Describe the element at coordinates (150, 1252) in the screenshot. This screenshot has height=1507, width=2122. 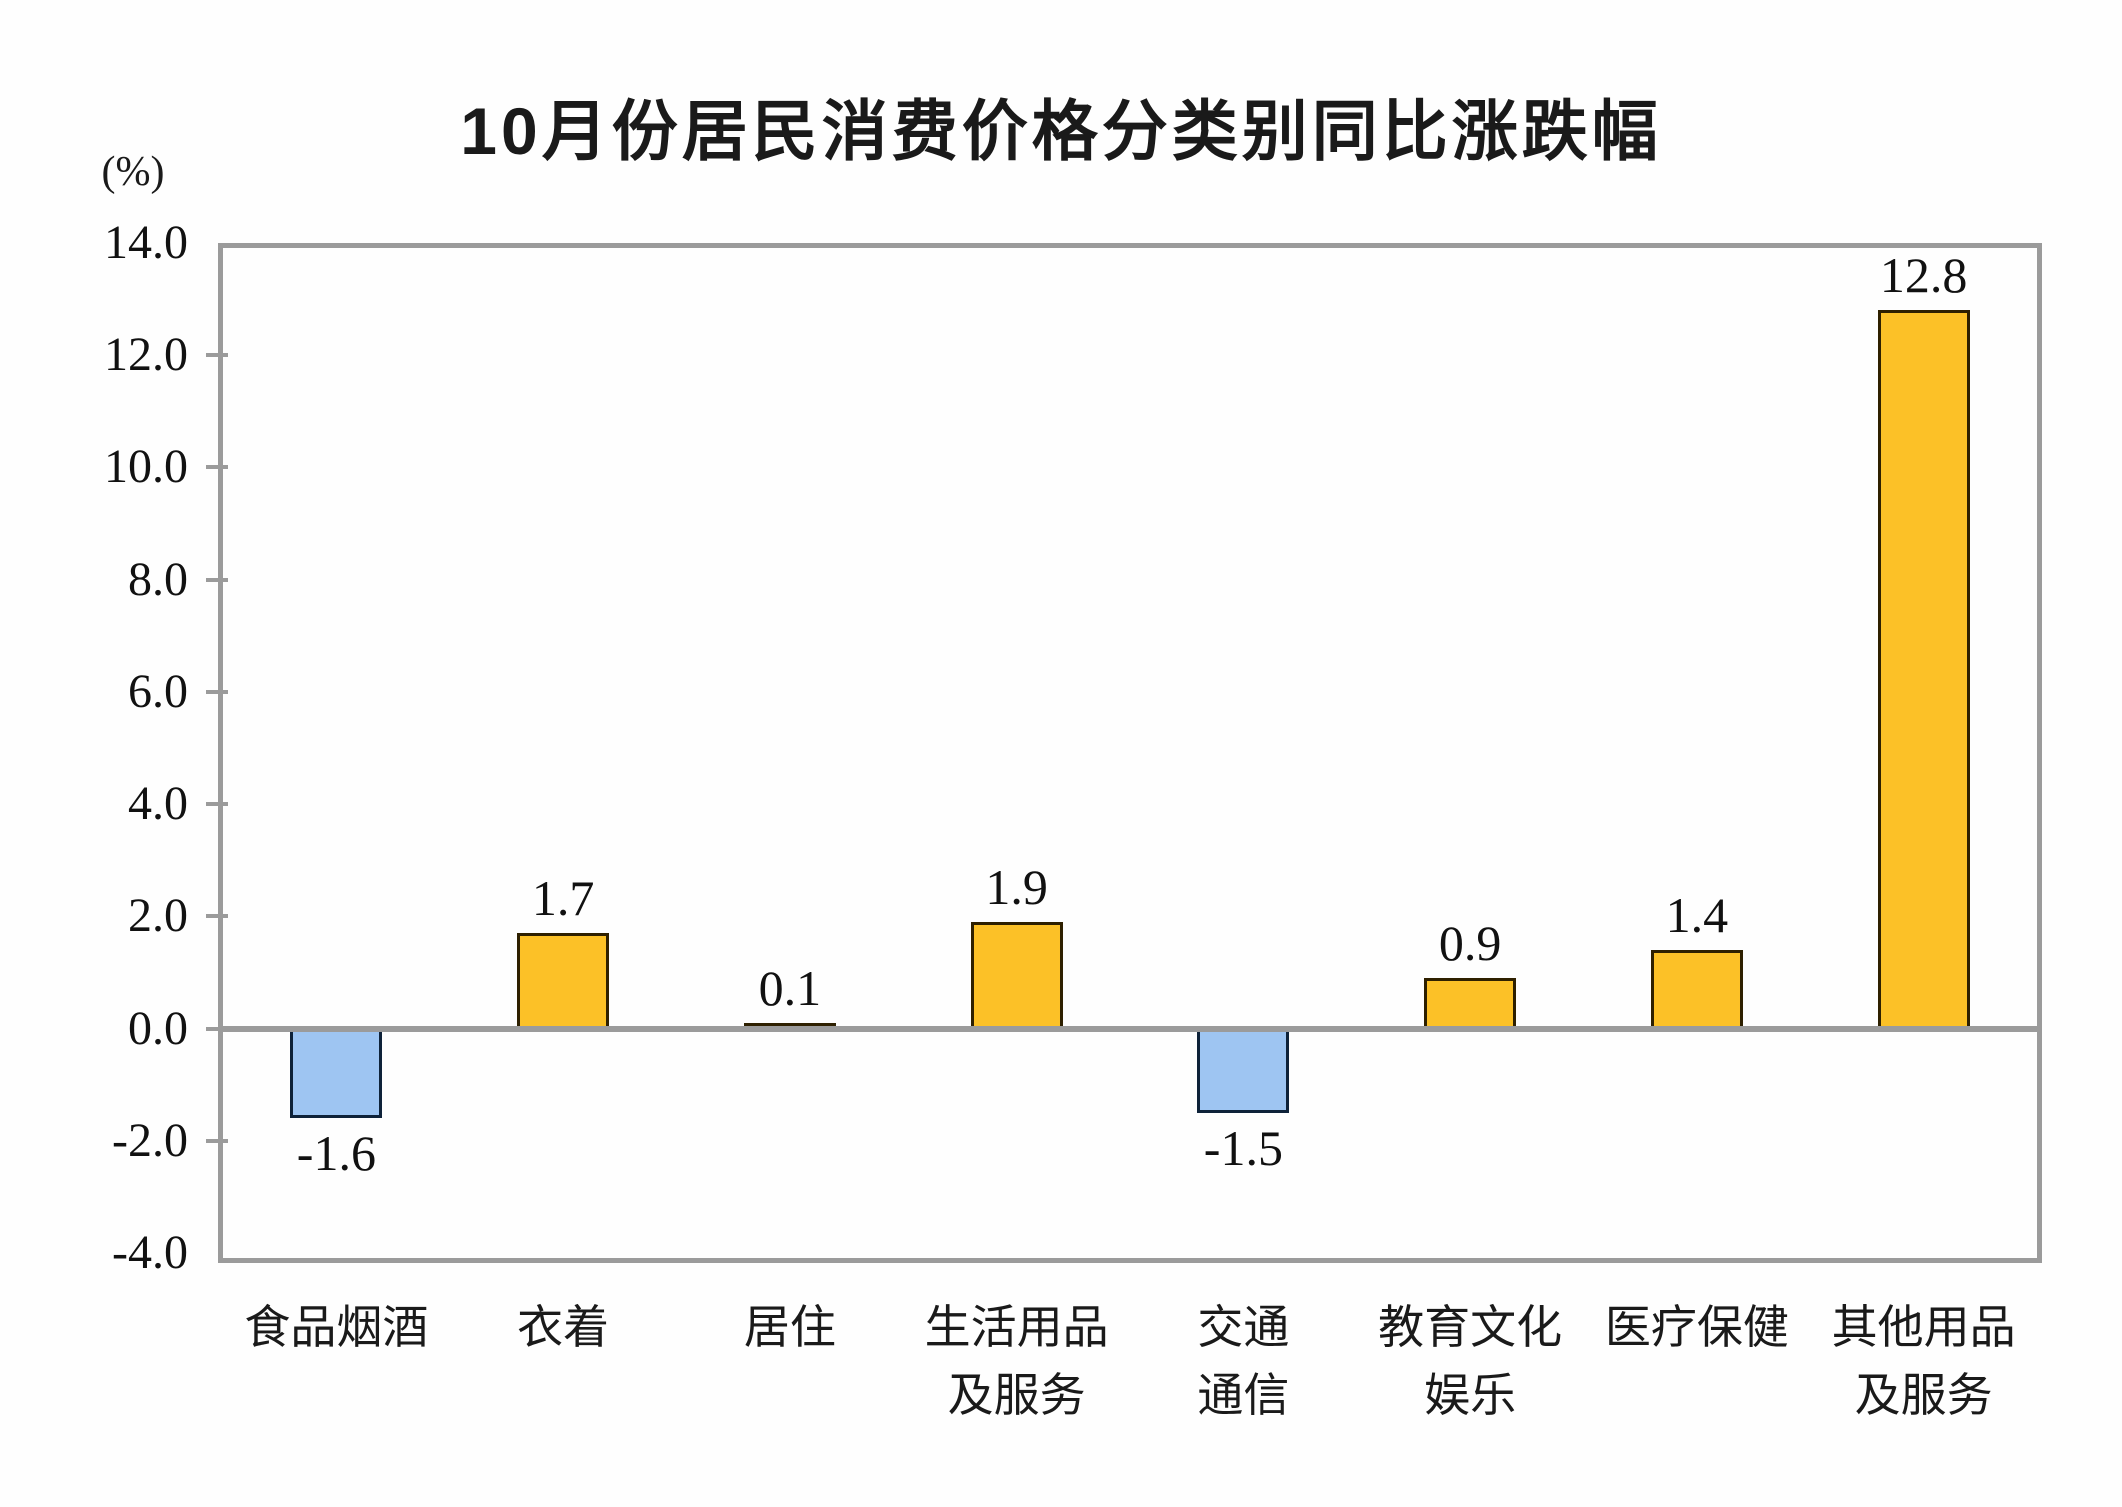
I see `y-axis-tick-label: -4.0` at that location.